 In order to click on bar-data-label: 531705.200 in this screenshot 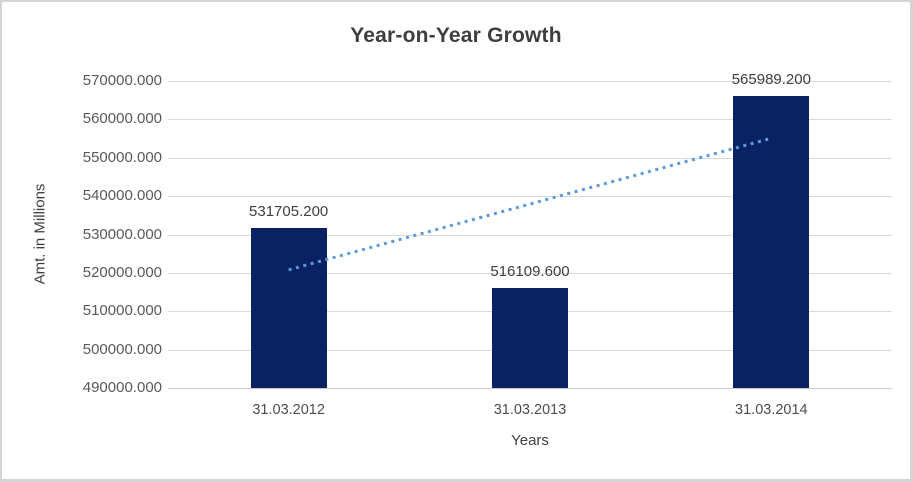, I will do `click(289, 211)`.